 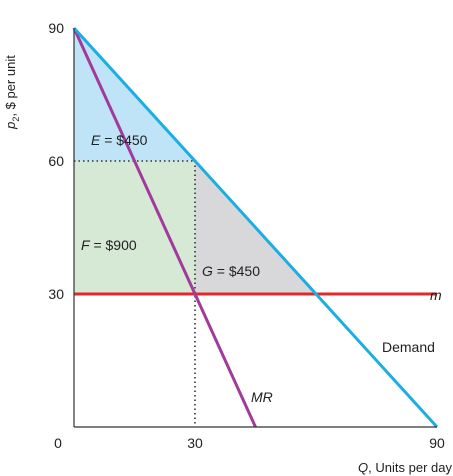 I want to click on y-tick-label-30: 30, so click(x=56, y=294).